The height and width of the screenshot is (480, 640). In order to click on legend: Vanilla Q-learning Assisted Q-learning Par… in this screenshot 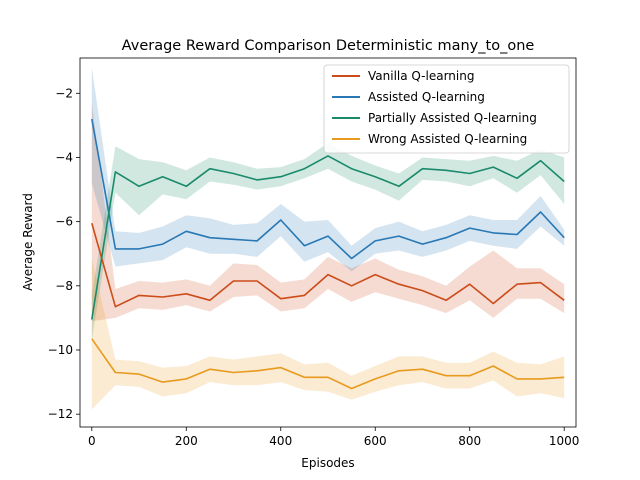, I will do `click(446, 109)`.